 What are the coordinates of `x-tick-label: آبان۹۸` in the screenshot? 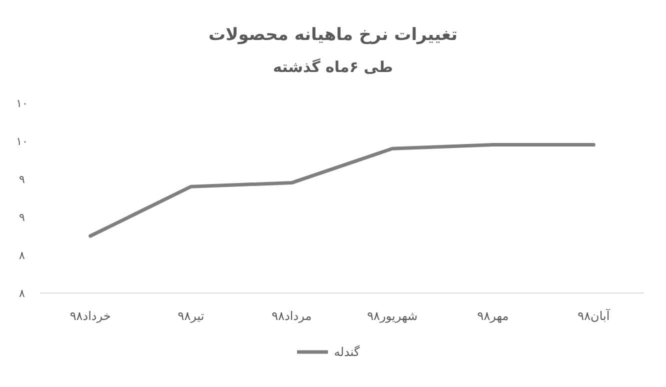 It's located at (594, 315).